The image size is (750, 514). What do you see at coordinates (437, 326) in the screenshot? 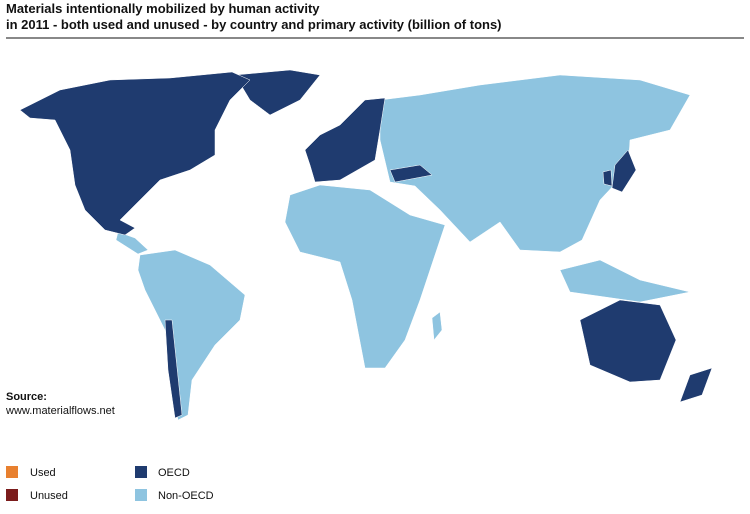
I see `madagascar` at bounding box center [437, 326].